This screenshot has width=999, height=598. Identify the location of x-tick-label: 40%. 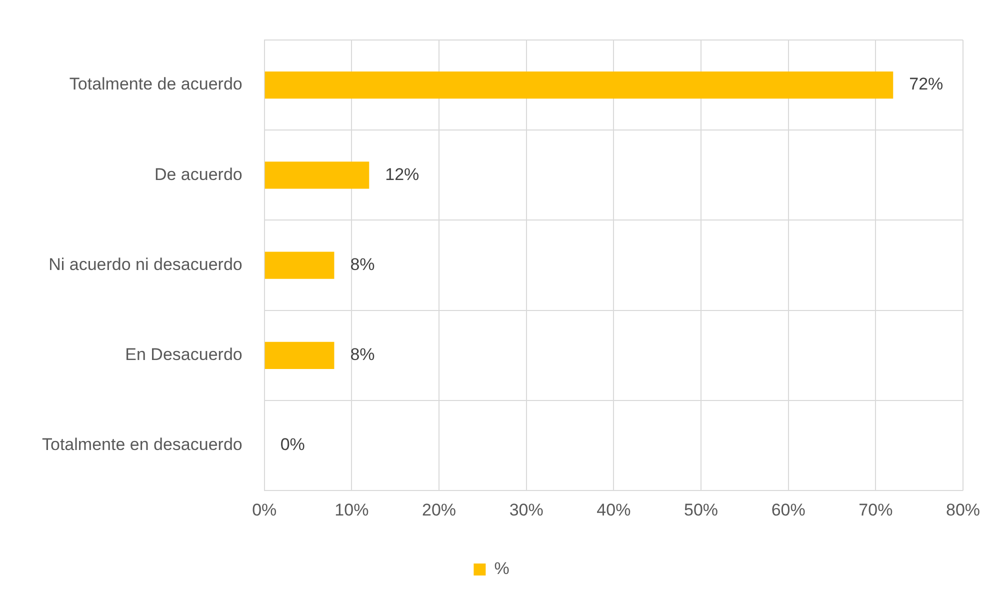
(613, 510).